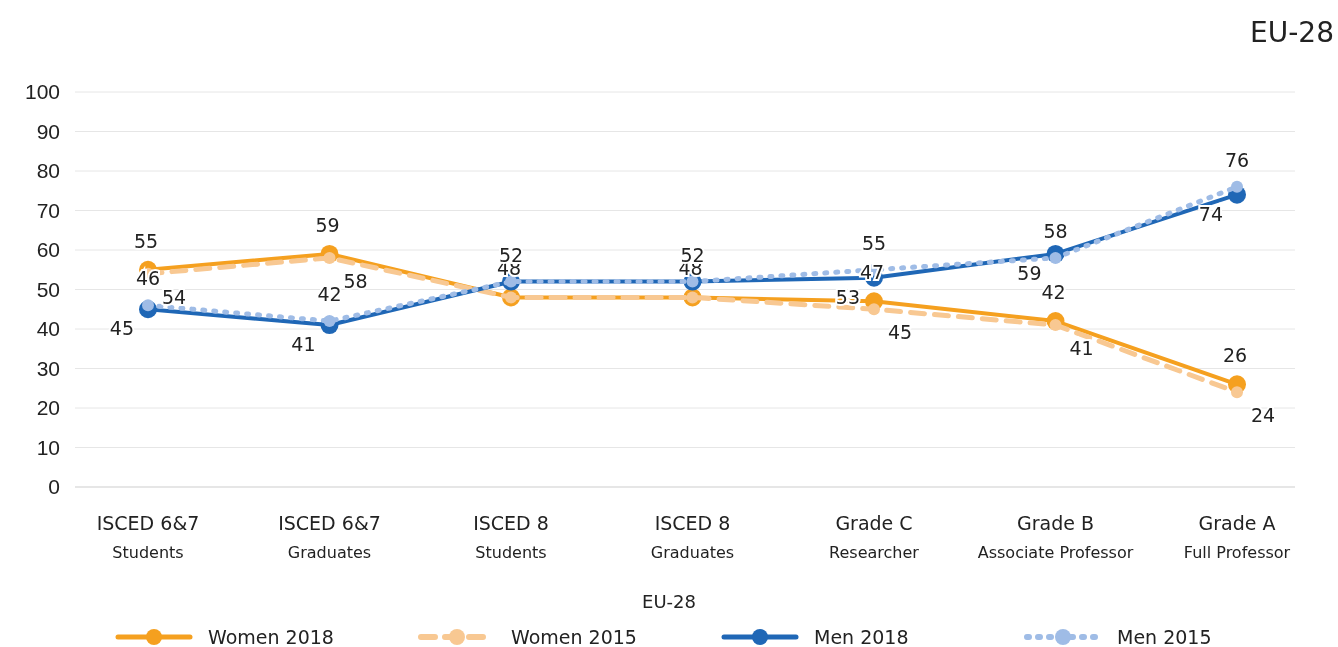 This screenshot has width=1338, height=647. Describe the element at coordinates (48, 329) in the screenshot. I see `y-tick-label: 40` at that location.